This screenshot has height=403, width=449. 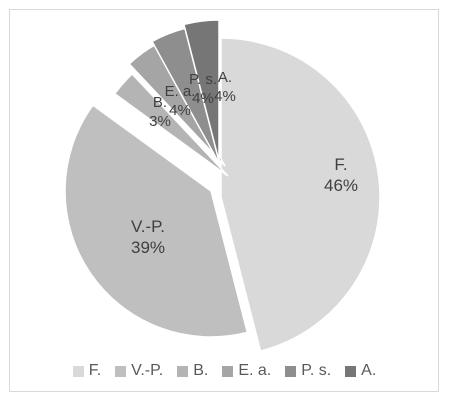 I want to click on legend-item-4: E. a., so click(x=246, y=371).